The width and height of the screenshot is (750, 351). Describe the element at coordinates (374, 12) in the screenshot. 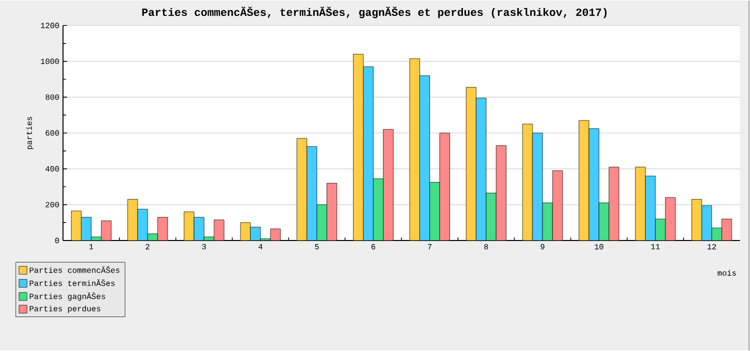

I see `chart-title: Parties commencĂŠes, terminĂŠes, gagnĂŠes et perdues (rasklnikov, 2017)` at that location.